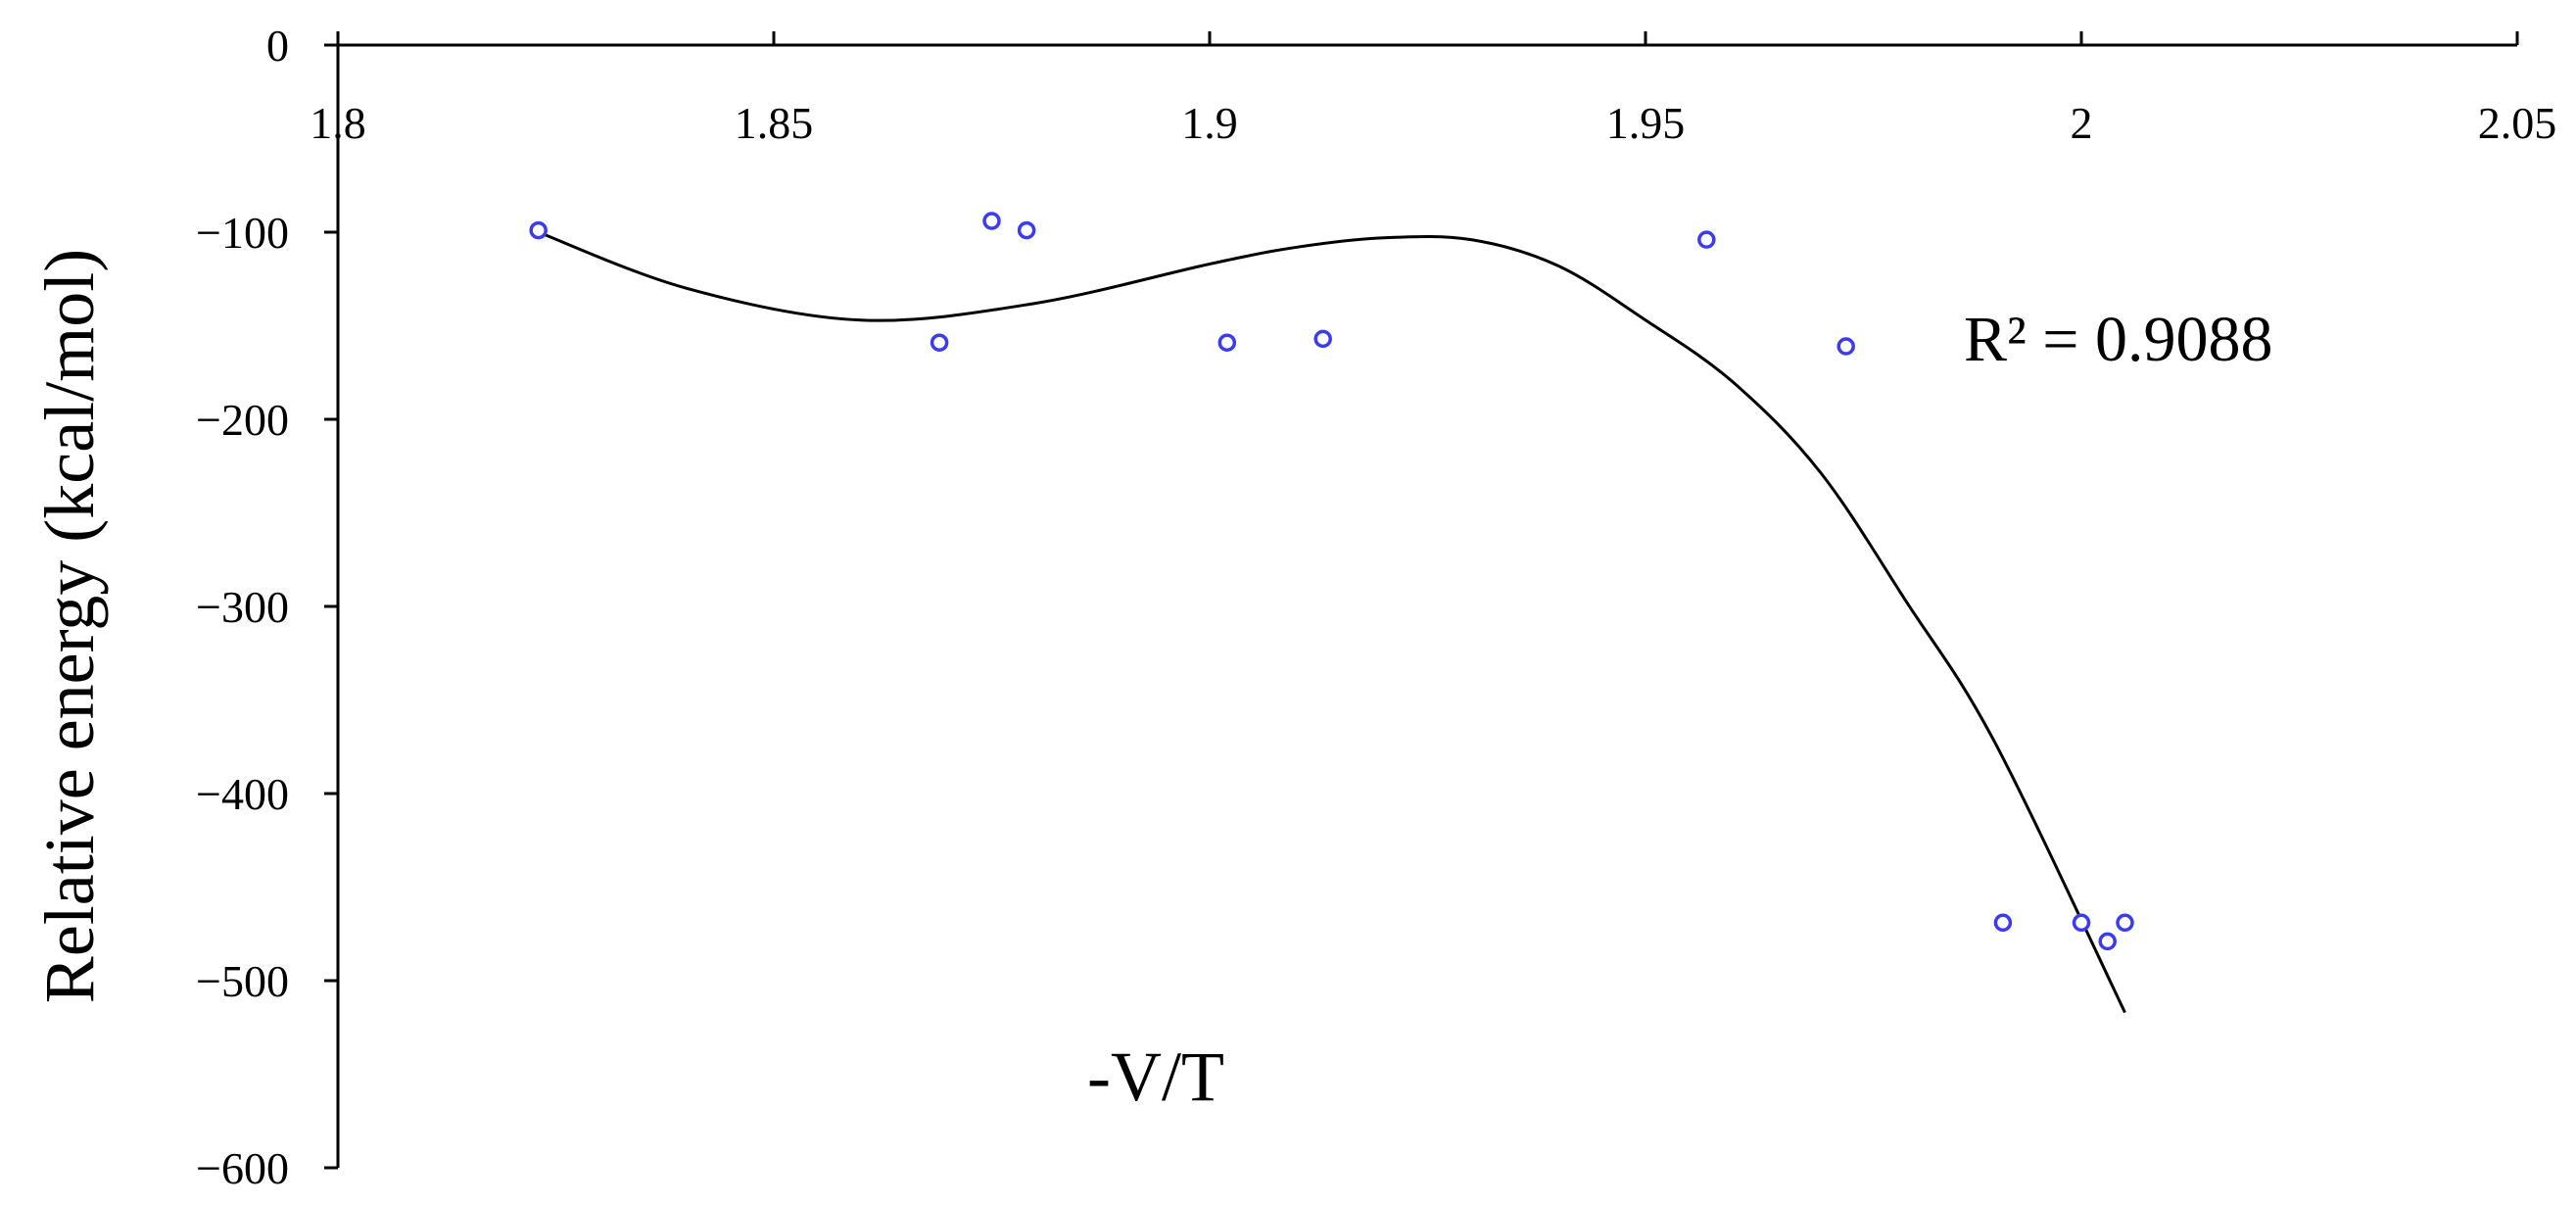  Describe the element at coordinates (2518, 123) in the screenshot. I see `x-tick-label: 2.05` at that location.